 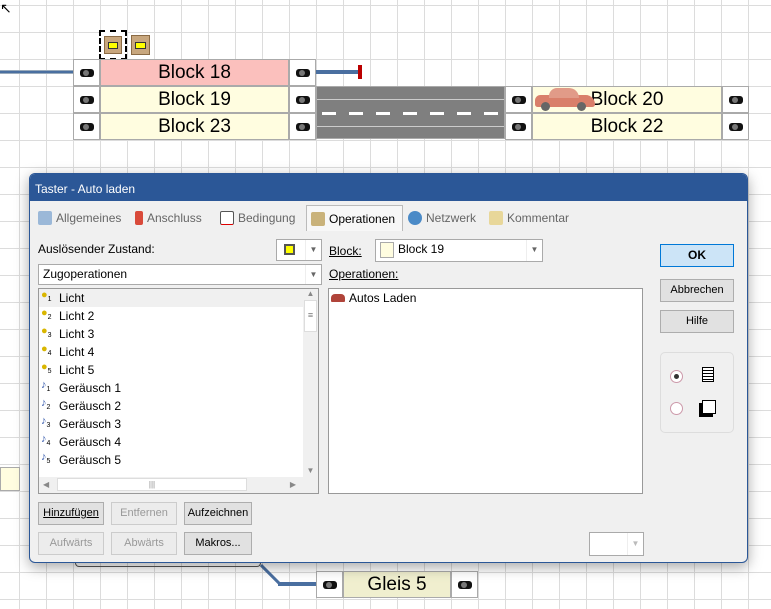 What do you see at coordinates (113, 45) in the screenshot?
I see `button-signal-selected` at bounding box center [113, 45].